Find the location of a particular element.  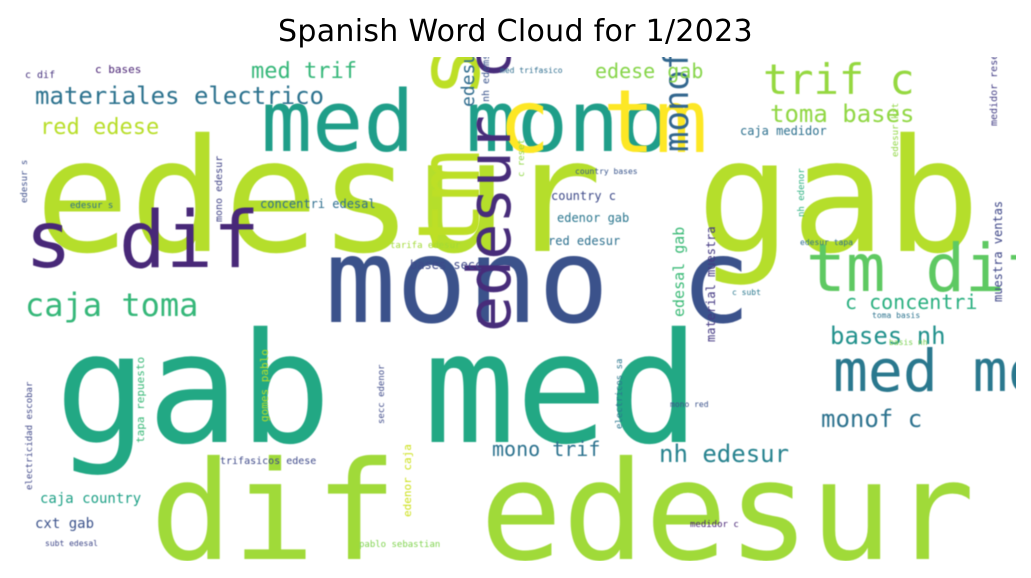

word-mono-red: mono red is located at coordinates (689, 404).